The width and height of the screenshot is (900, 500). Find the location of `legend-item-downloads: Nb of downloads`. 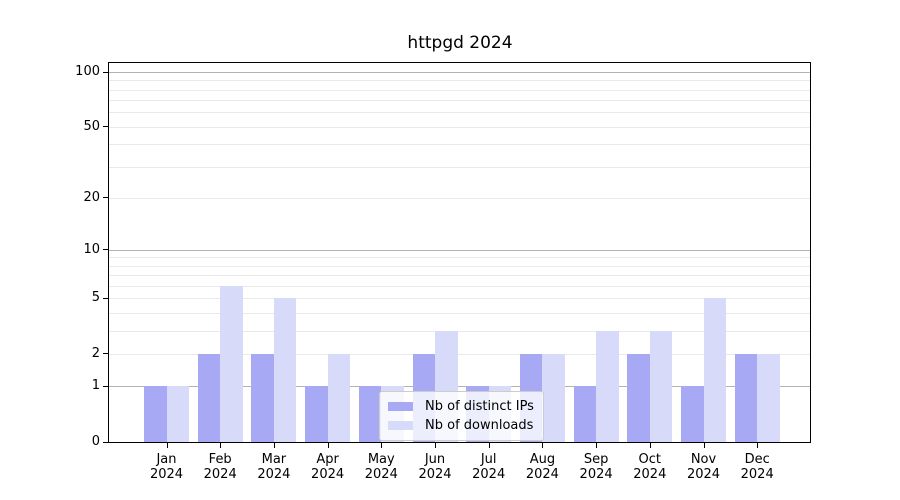

legend-item-downloads: Nb of downloads is located at coordinates (461, 425).